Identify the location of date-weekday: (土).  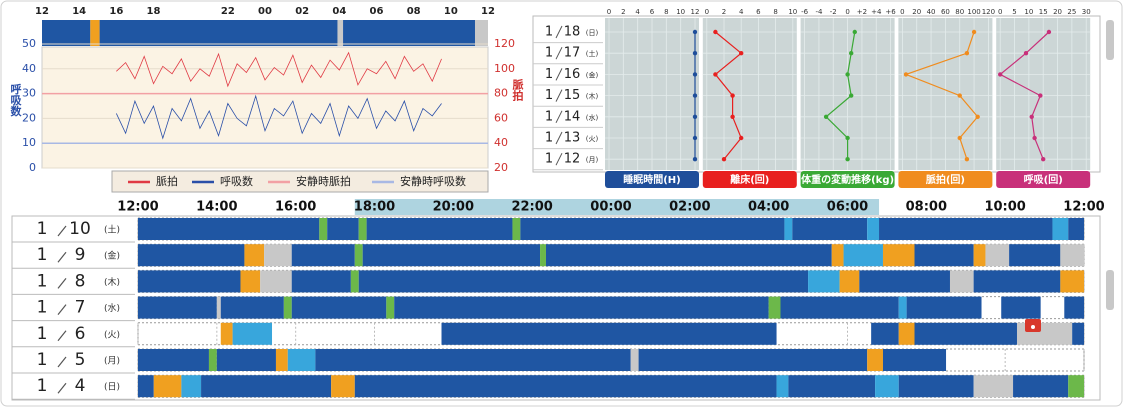
(112, 230).